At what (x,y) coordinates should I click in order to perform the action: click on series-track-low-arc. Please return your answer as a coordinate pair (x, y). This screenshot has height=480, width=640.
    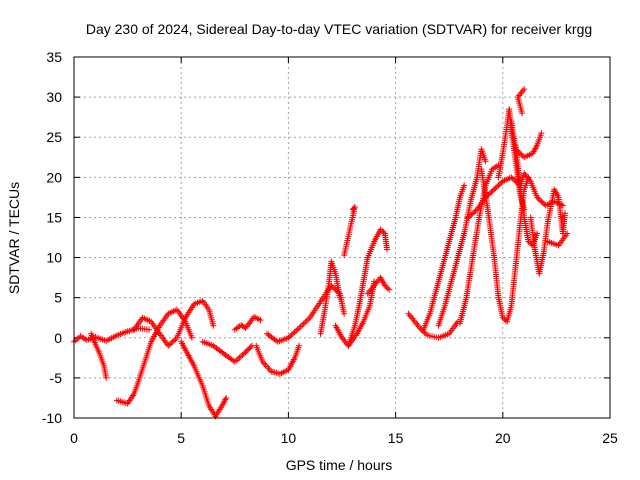
    Looking at the image, I should click on (154, 356).